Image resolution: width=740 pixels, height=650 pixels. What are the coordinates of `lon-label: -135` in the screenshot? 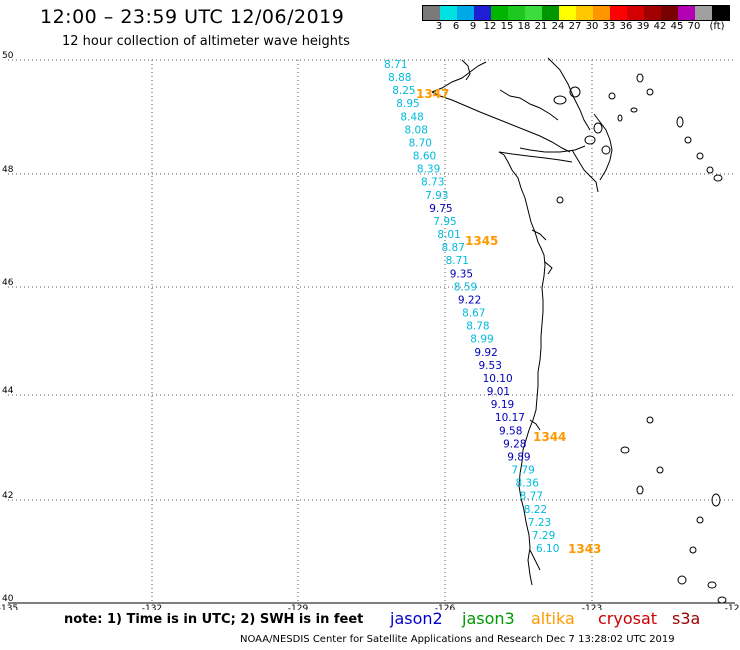 It's located at (9, 607).